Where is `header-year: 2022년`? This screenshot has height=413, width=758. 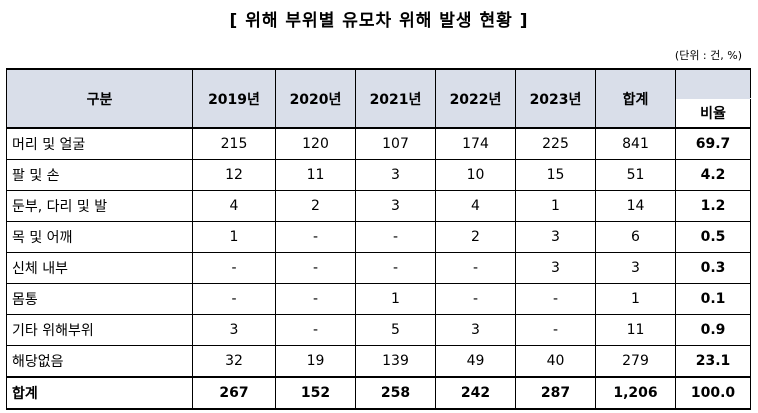 header-year: 2022년 is located at coordinates (475, 98).